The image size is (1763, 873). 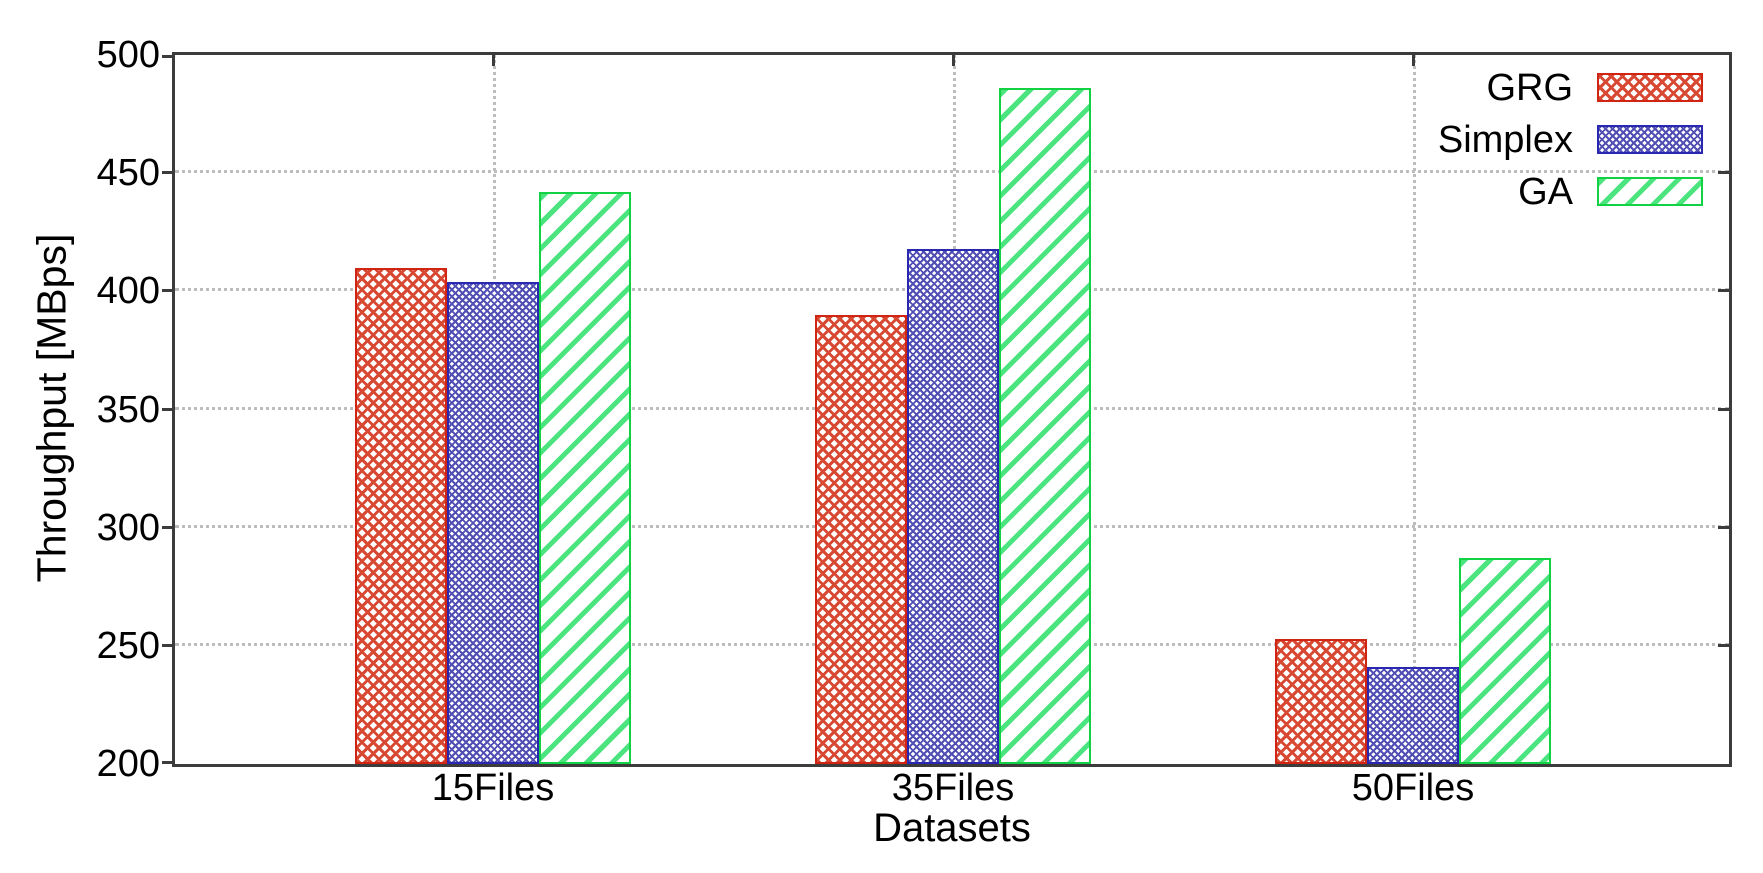 What do you see at coordinates (128, 291) in the screenshot?
I see `y-tick-label-400: 400` at bounding box center [128, 291].